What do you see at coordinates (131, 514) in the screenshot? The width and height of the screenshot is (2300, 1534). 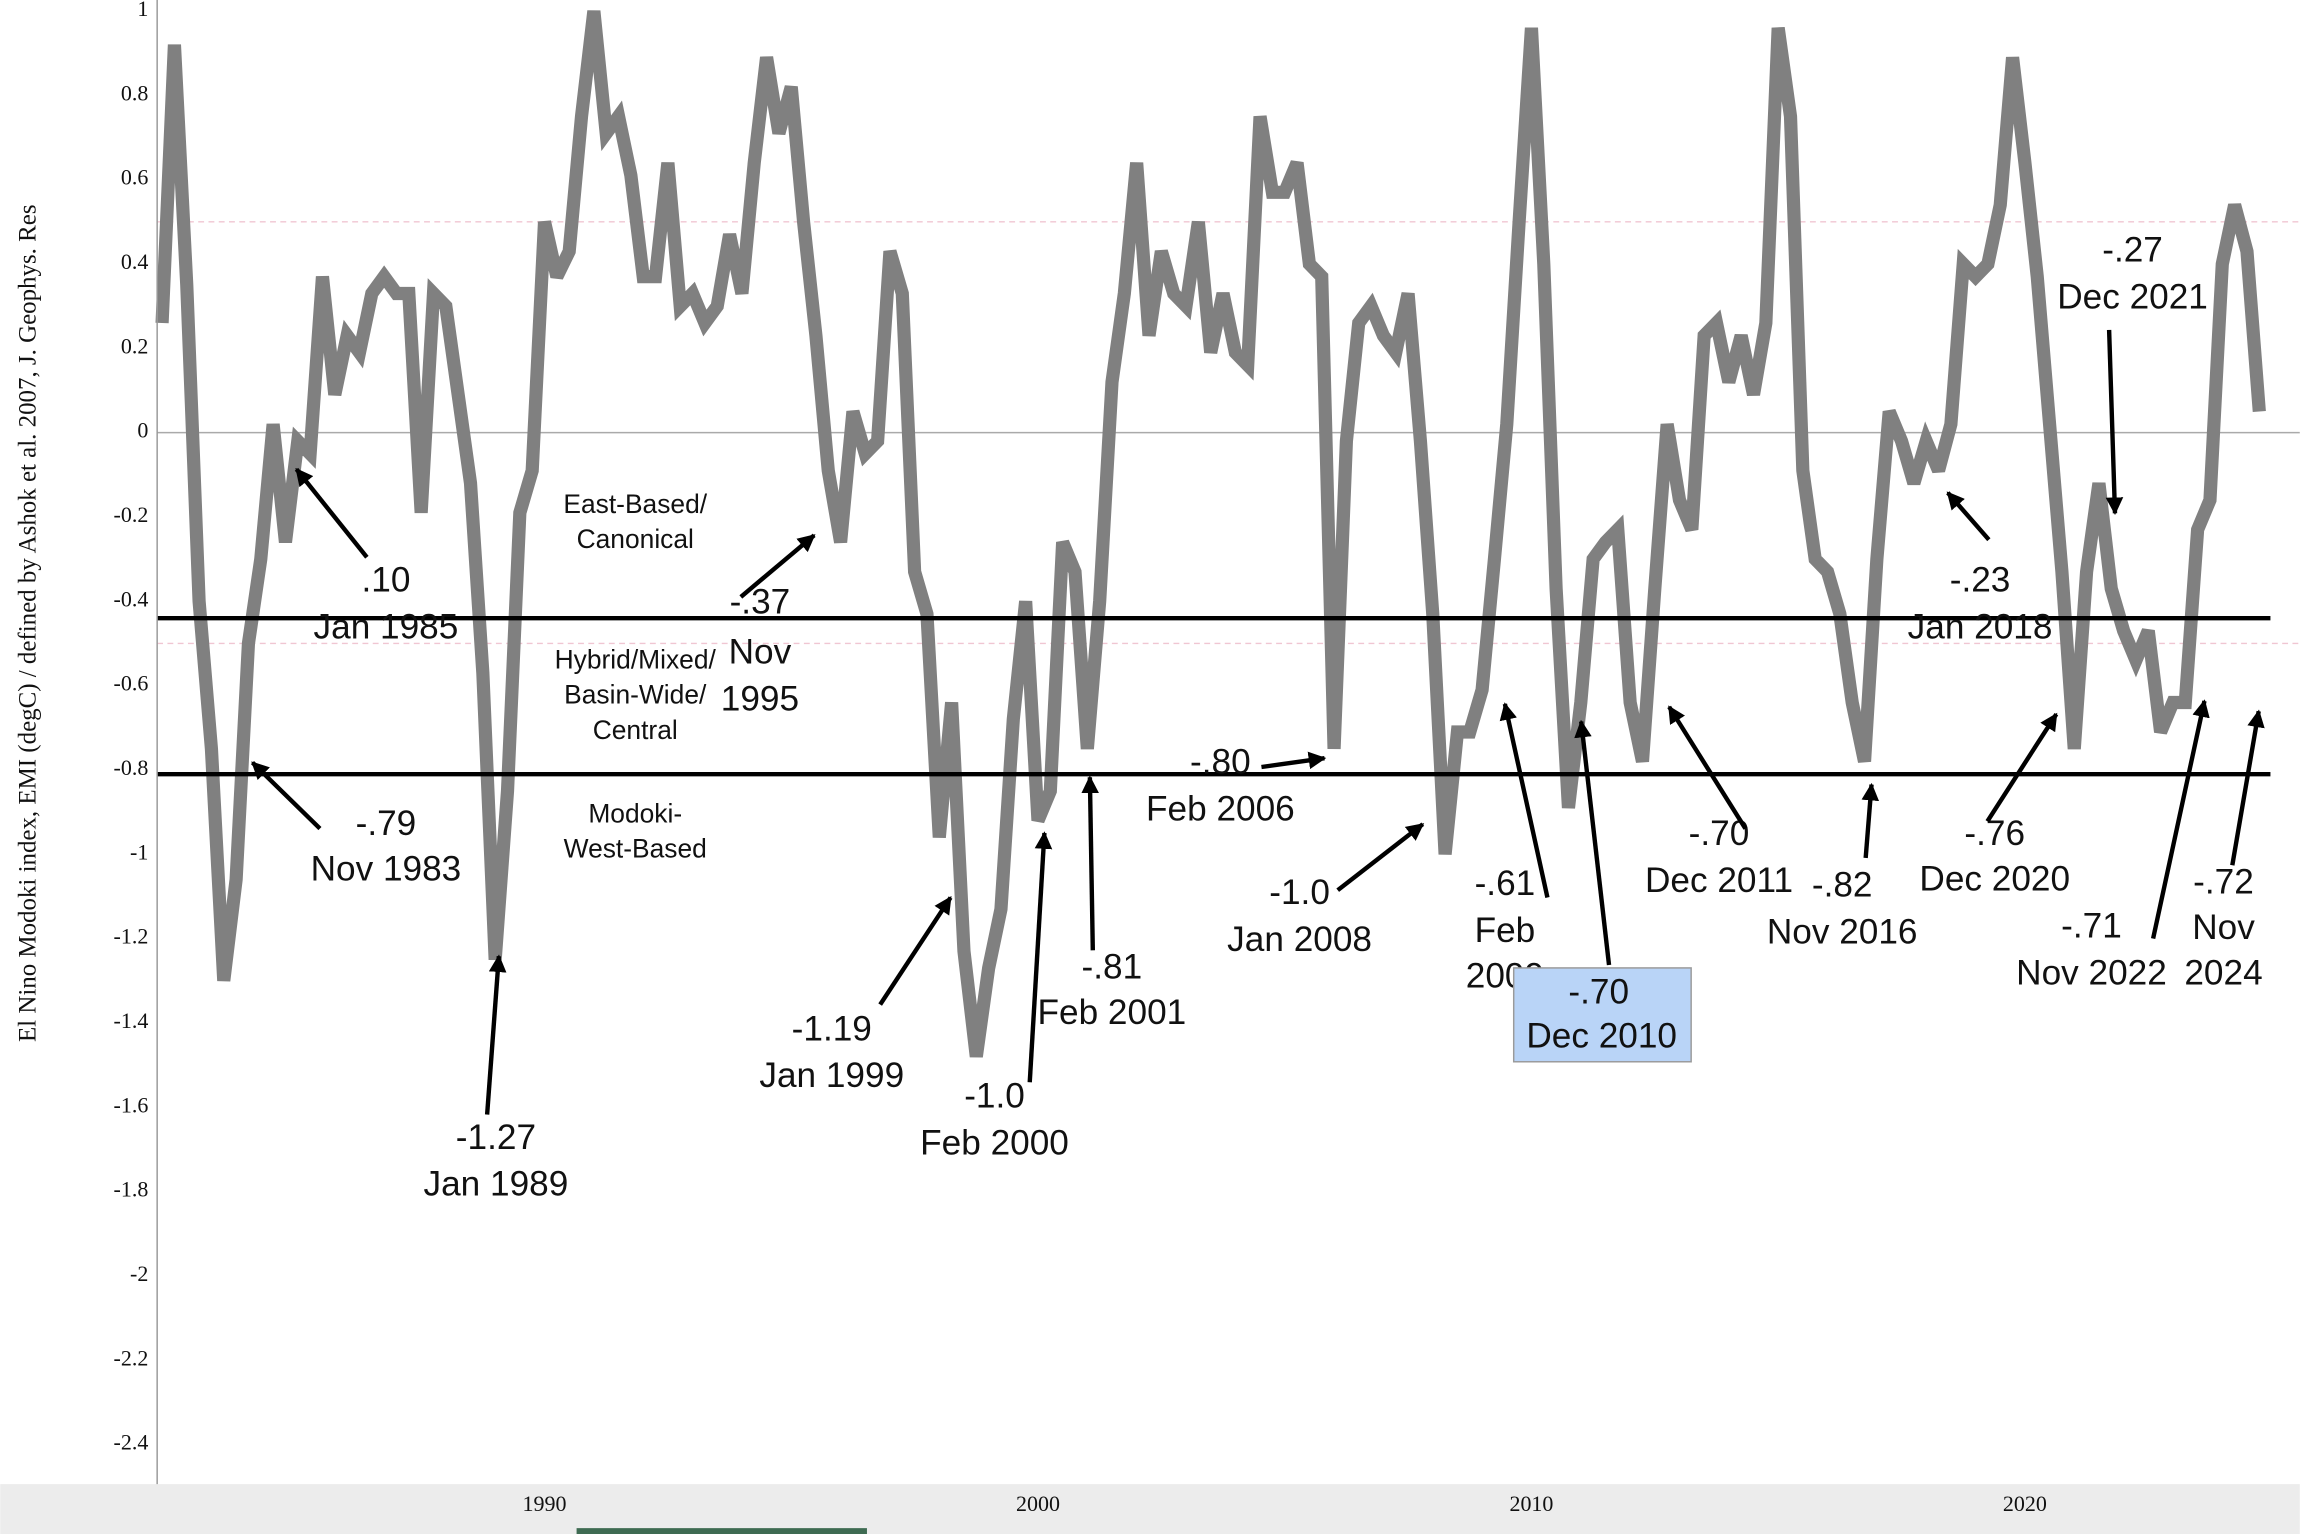 I see `y-tick-label: -0.2` at bounding box center [131, 514].